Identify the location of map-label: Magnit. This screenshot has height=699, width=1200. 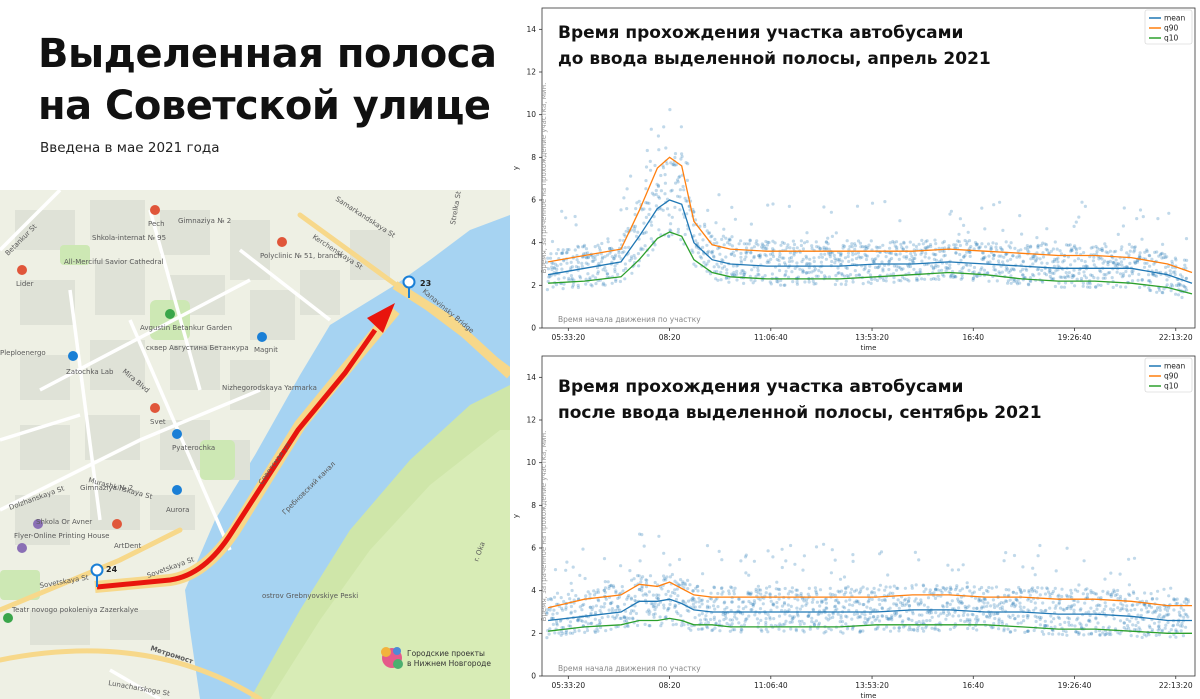
(266, 350).